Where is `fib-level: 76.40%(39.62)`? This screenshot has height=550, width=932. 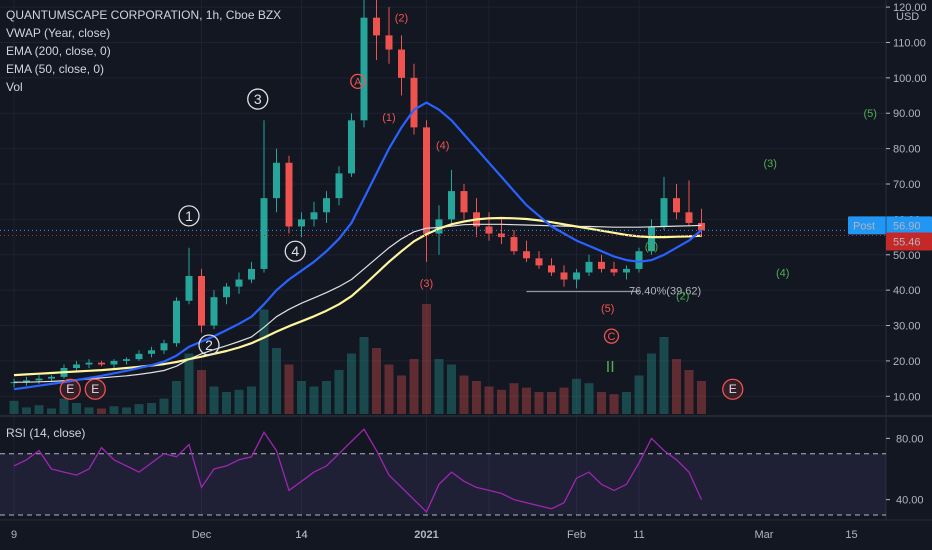 fib-level: 76.40%(39.62) is located at coordinates (613, 291).